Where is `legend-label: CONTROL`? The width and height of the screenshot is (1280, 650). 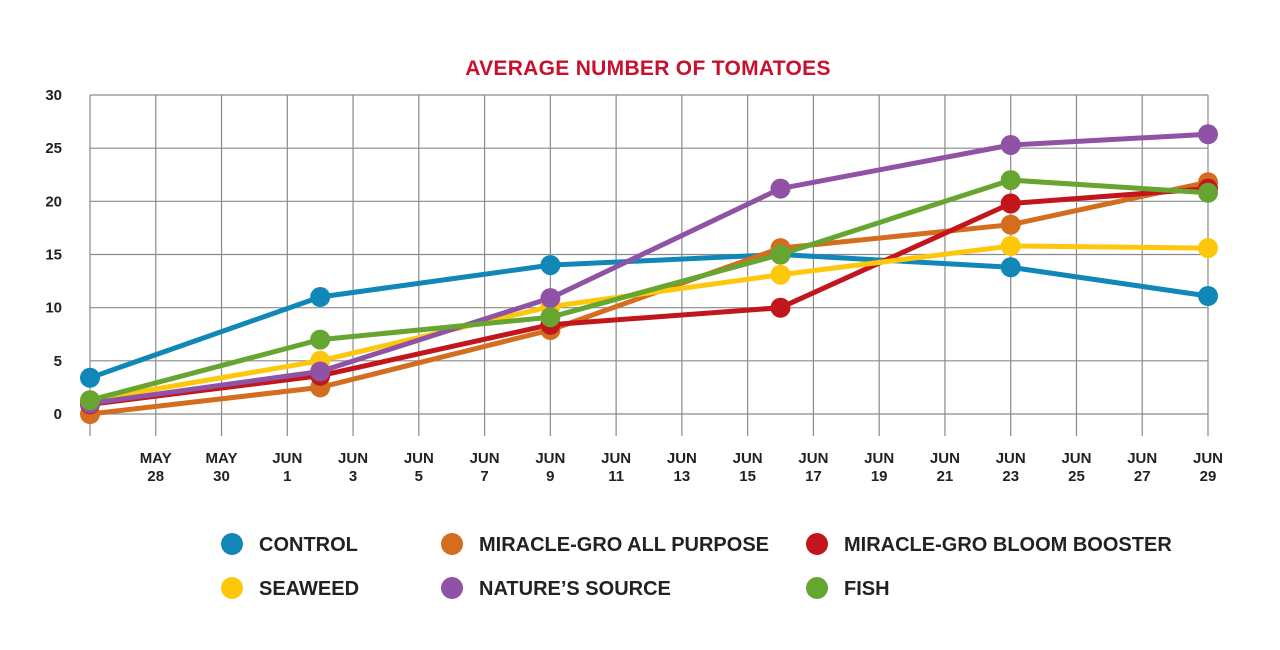
legend-label: CONTROL is located at coordinates (308, 545).